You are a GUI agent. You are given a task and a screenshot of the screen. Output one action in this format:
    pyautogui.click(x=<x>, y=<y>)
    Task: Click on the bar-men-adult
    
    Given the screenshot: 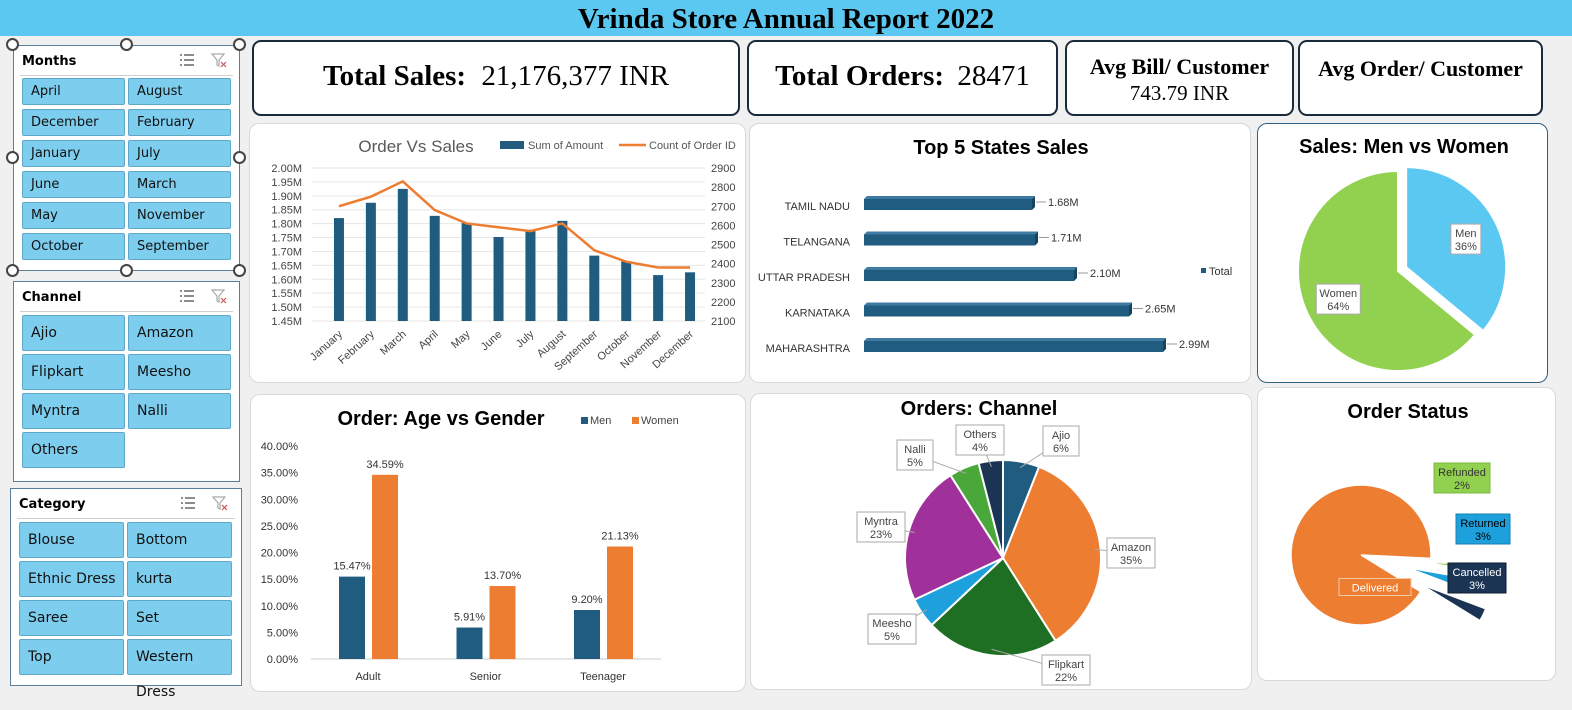 What is the action you would take?
    pyautogui.click(x=352, y=617)
    